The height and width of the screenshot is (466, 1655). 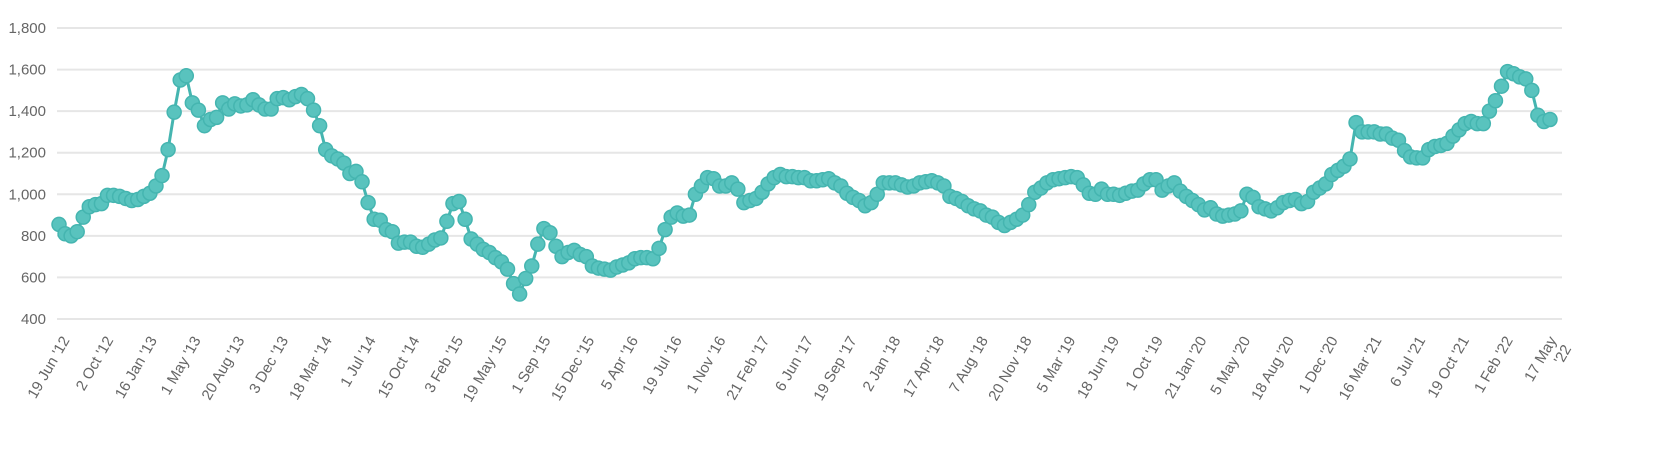 What do you see at coordinates (1057, 365) in the screenshot?
I see `x-tick-label: 5 Mar '19` at bounding box center [1057, 365].